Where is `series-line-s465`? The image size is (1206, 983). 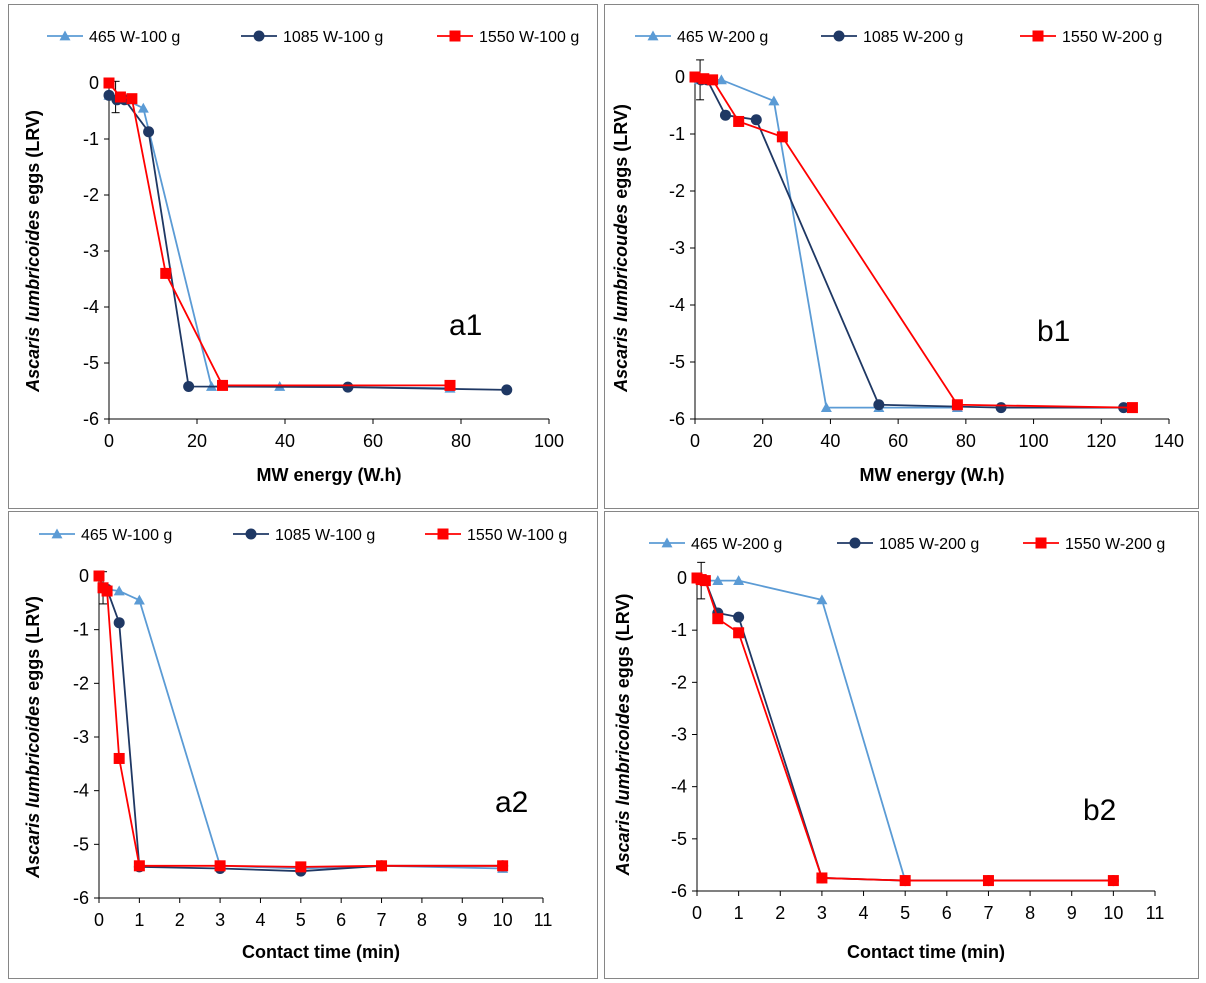 series-line-s465 is located at coordinates (300, 722).